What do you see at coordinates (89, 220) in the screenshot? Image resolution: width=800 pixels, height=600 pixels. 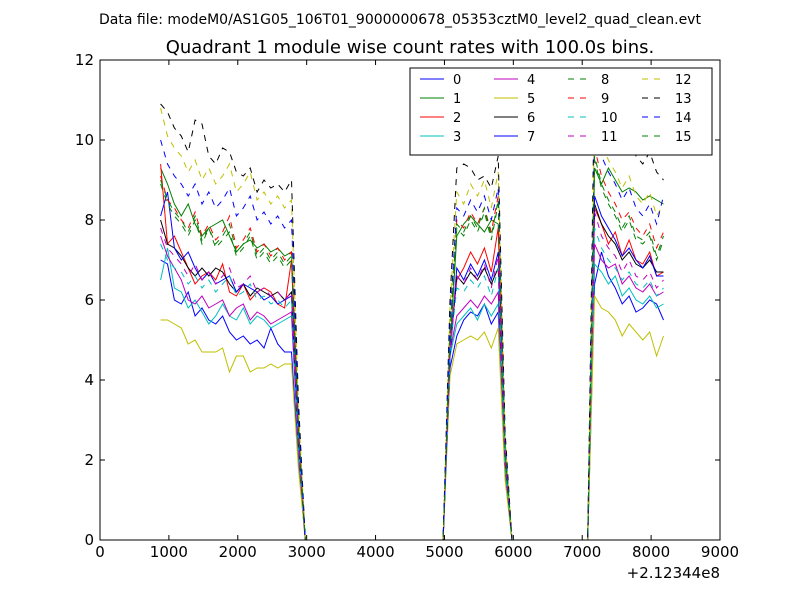 I see `y-tick-label: 8` at bounding box center [89, 220].